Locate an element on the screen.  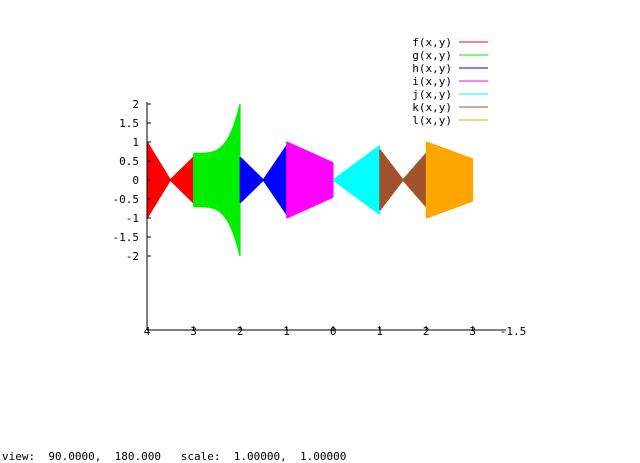
y-tick-label: 2 is located at coordinates (135, 104).